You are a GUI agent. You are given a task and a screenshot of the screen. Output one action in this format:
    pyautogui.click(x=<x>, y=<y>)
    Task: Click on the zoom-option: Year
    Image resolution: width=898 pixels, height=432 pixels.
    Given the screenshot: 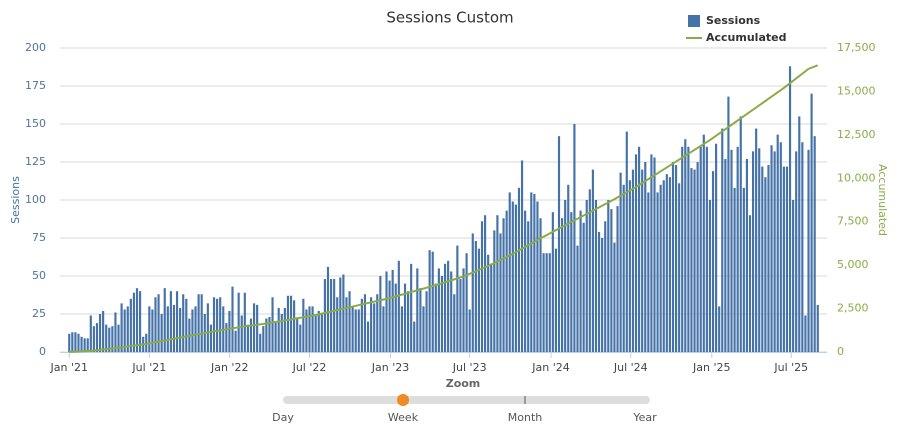 What is the action you would take?
    pyautogui.click(x=644, y=417)
    